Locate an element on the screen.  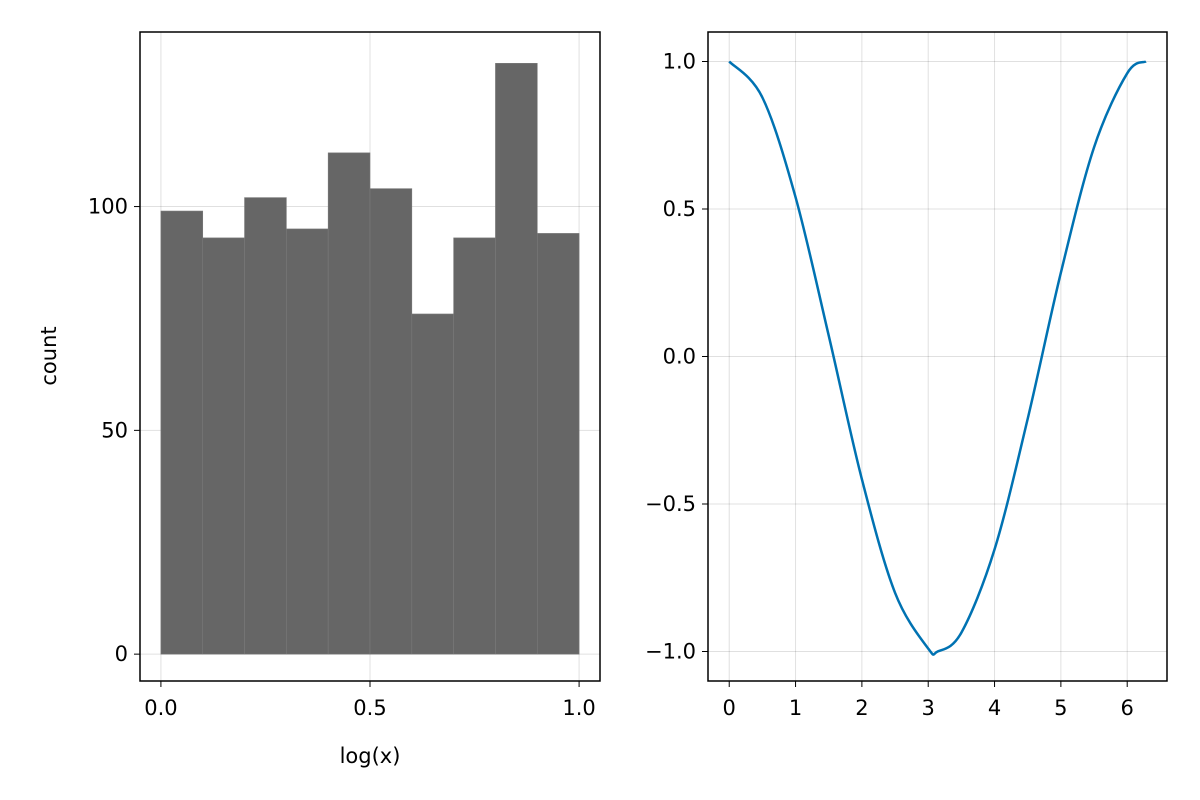
cosine-x-tick-label: 2 is located at coordinates (861, 708).